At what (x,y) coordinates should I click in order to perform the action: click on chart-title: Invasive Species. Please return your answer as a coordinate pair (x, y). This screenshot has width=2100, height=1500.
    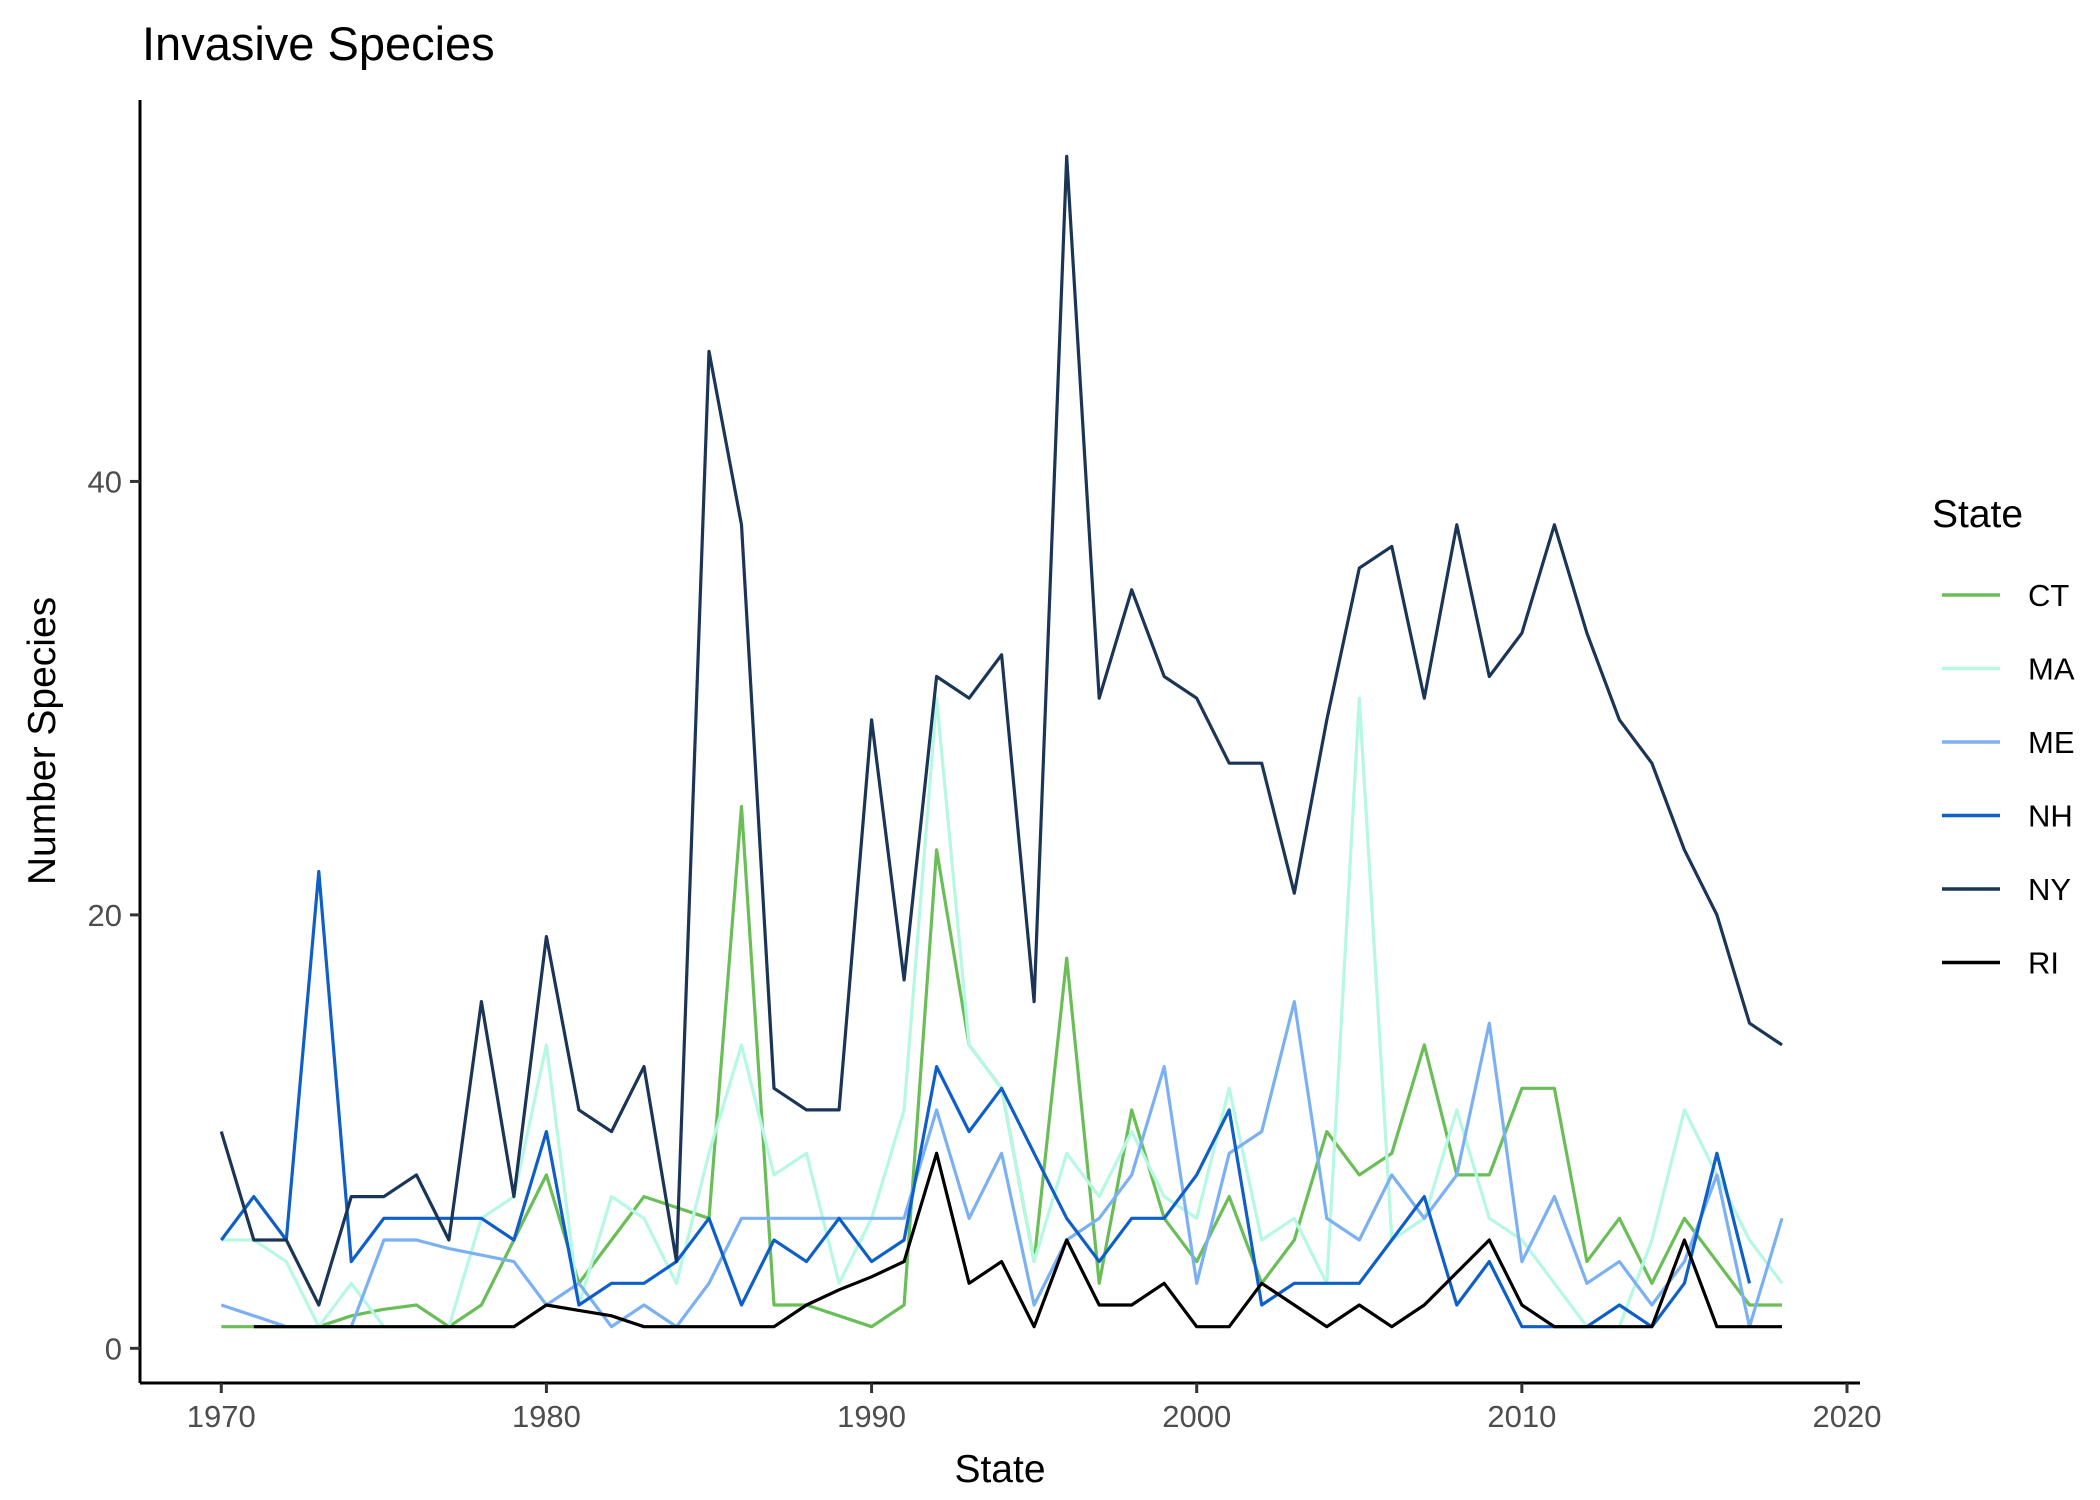
    Looking at the image, I should click on (318, 43).